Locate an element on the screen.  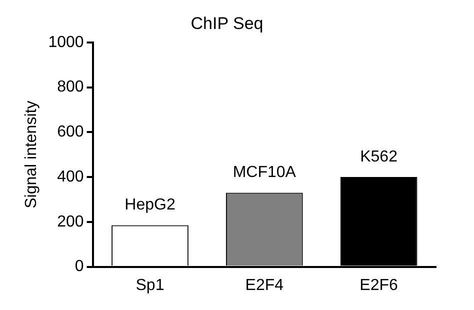
annotation: MCF10A is located at coordinates (264, 173).